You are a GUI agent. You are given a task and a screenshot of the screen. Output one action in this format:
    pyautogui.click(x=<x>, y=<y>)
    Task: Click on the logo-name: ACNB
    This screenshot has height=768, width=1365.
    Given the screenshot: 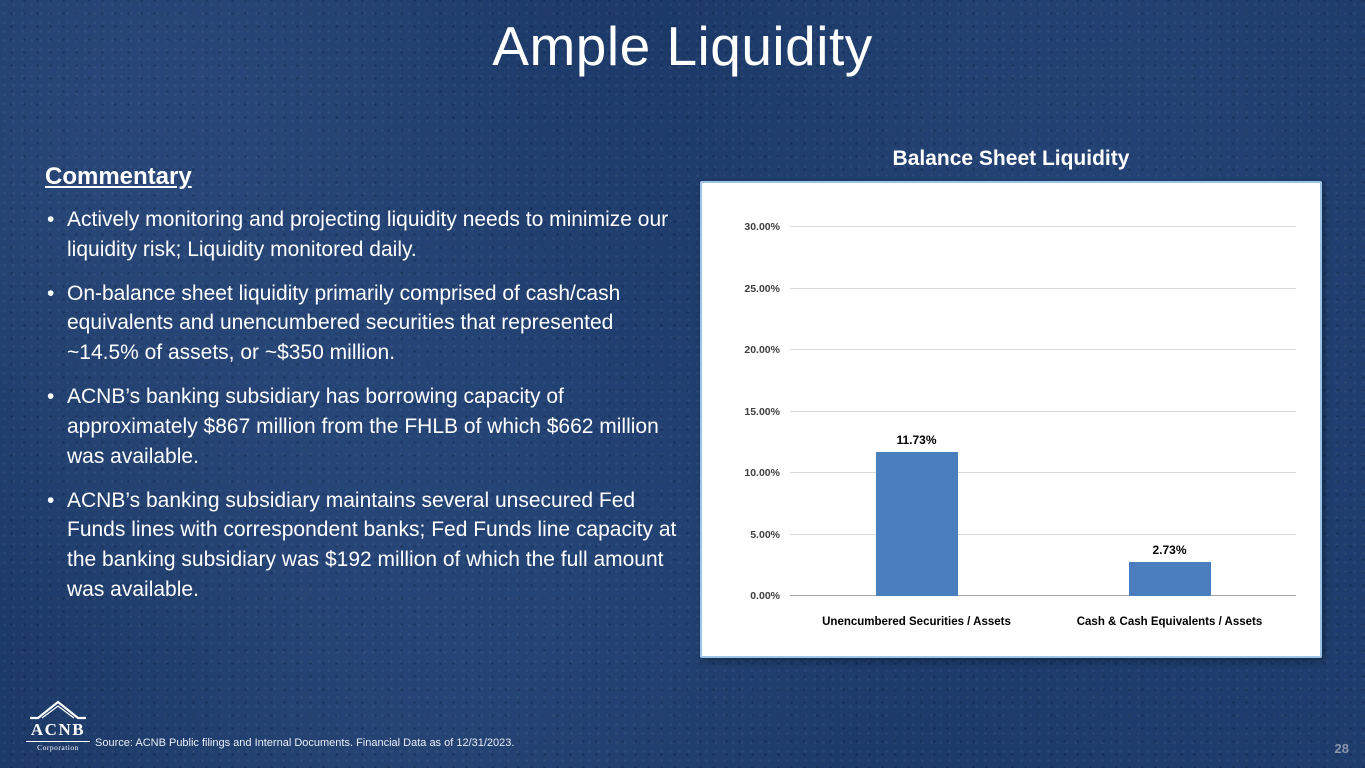 What is the action you would take?
    pyautogui.click(x=58, y=730)
    